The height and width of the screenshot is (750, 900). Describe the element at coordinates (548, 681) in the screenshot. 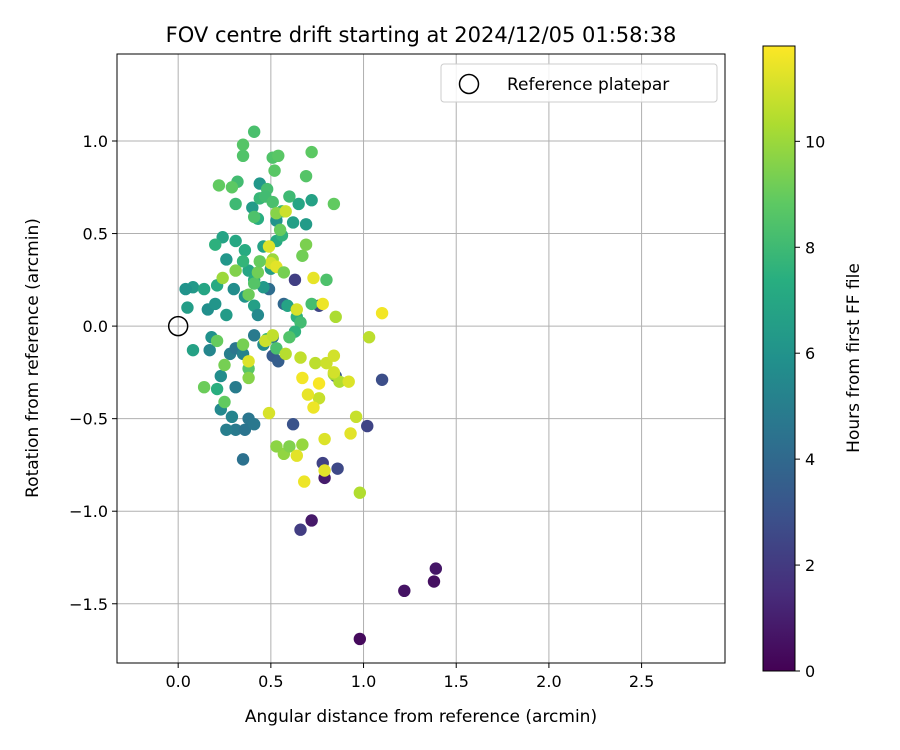

I see `x-tick-label: 2.0` at that location.